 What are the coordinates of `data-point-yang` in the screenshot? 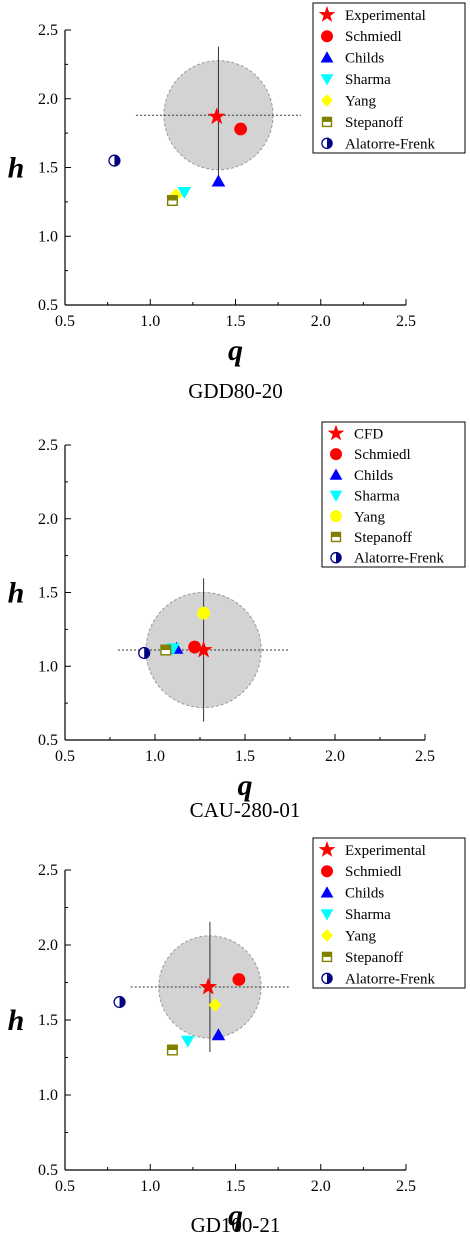 It's located at (215, 1005).